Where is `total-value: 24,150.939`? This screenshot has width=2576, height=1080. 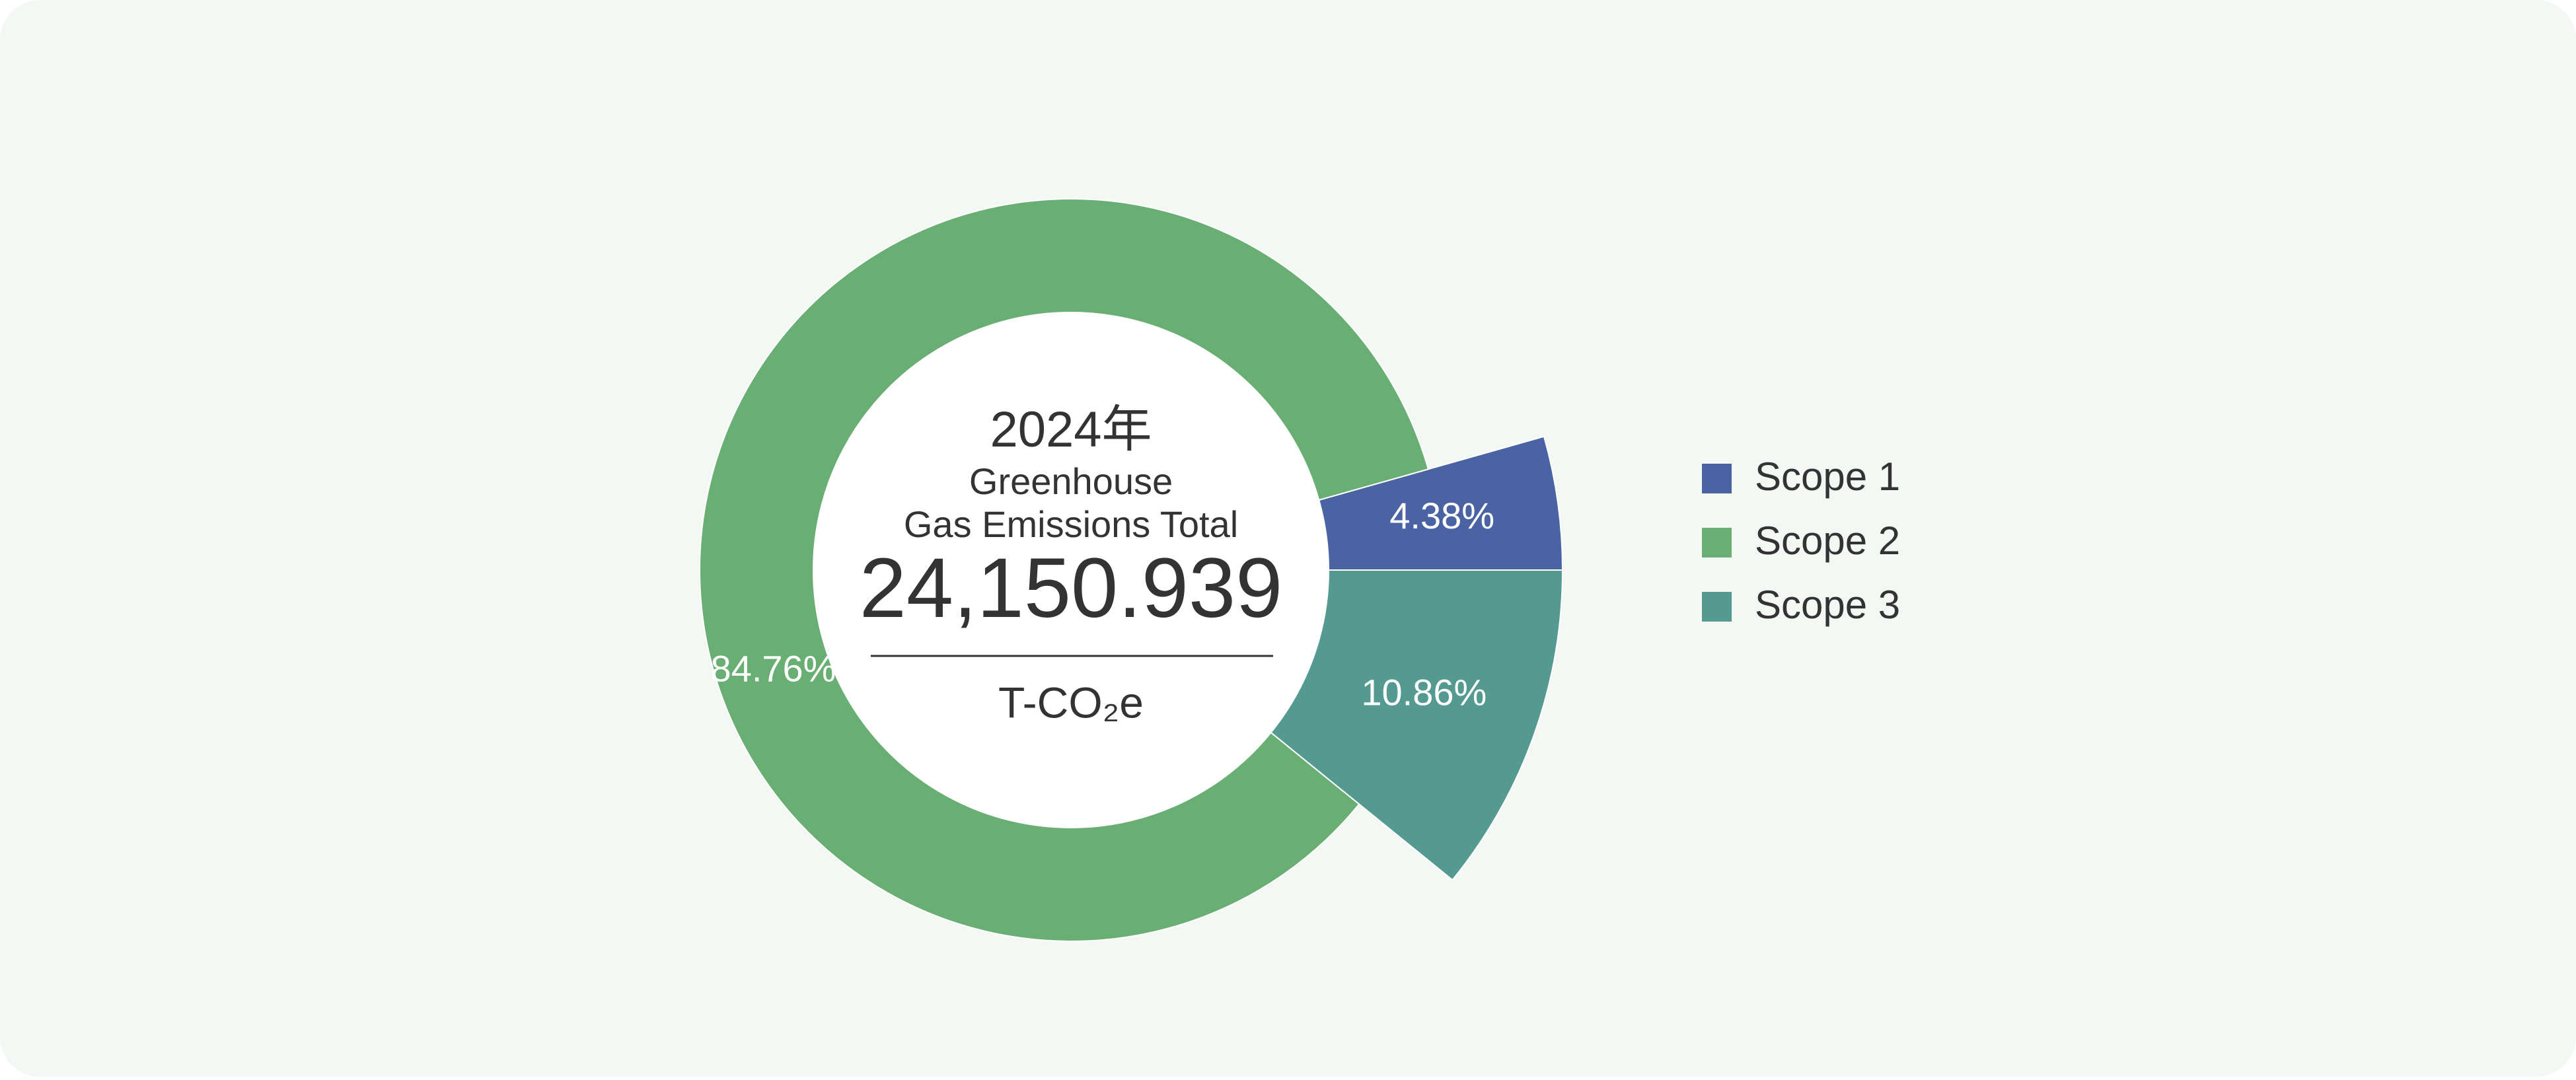 total-value: 24,150.939 is located at coordinates (1071, 588).